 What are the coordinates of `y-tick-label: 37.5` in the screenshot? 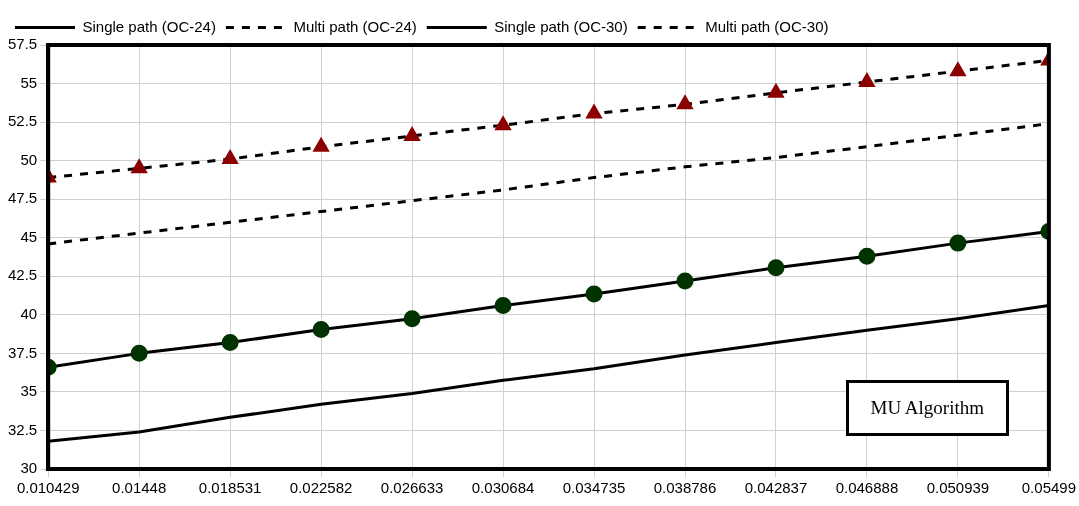 It's located at (22, 352).